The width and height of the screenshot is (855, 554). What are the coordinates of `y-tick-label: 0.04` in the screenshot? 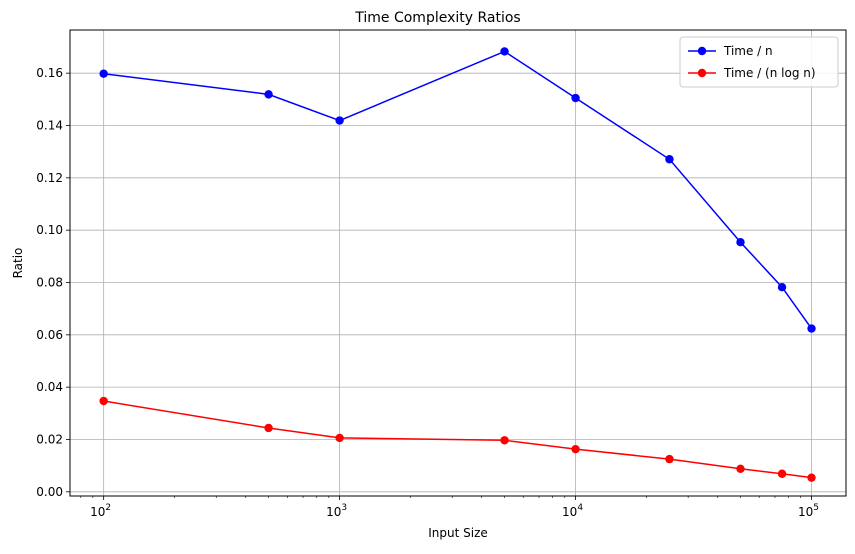 It's located at (49, 387).